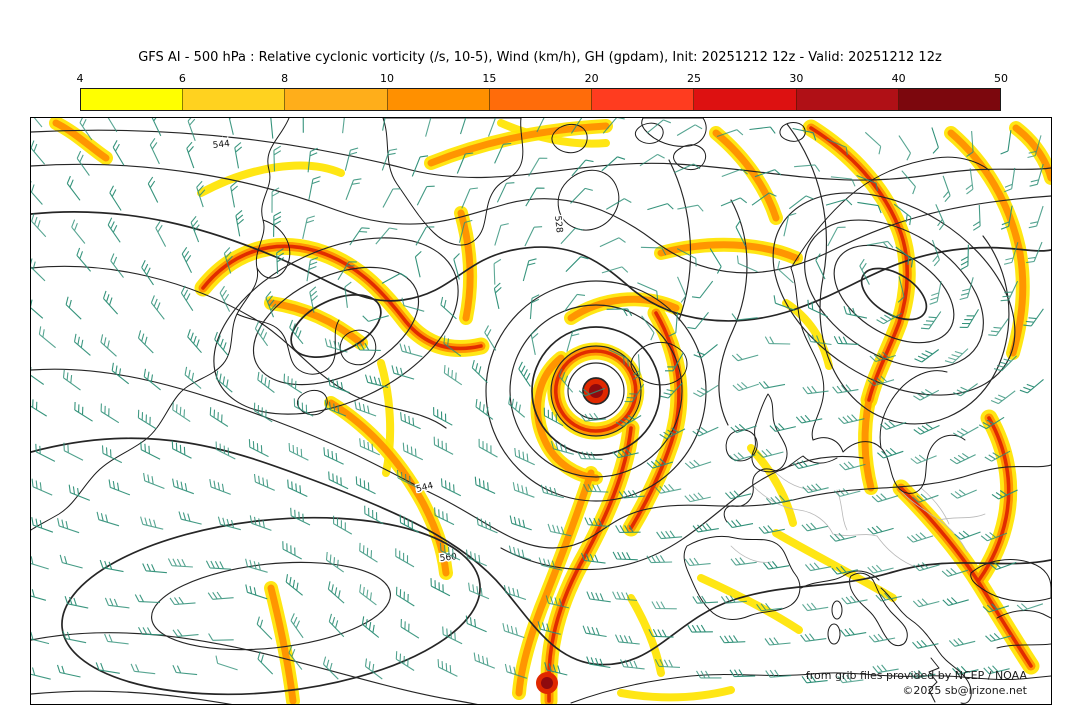 This screenshot has height=718, width=1080. I want to click on colorbar-segment, so click(234, 99).